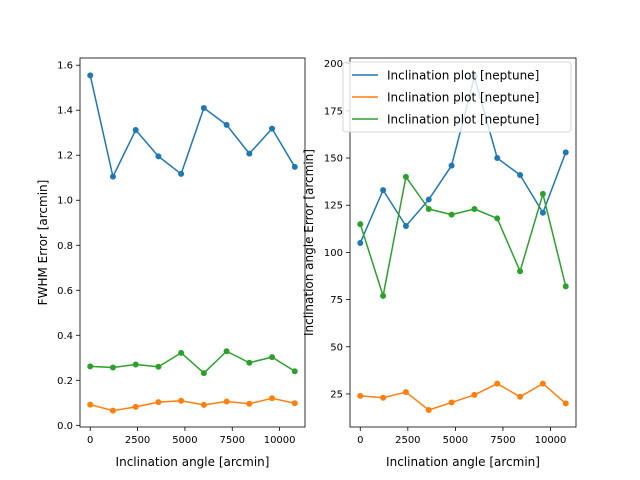 The height and width of the screenshot is (480, 640). Describe the element at coordinates (65, 291) in the screenshot. I see `y-tick-label: 0.6` at that location.